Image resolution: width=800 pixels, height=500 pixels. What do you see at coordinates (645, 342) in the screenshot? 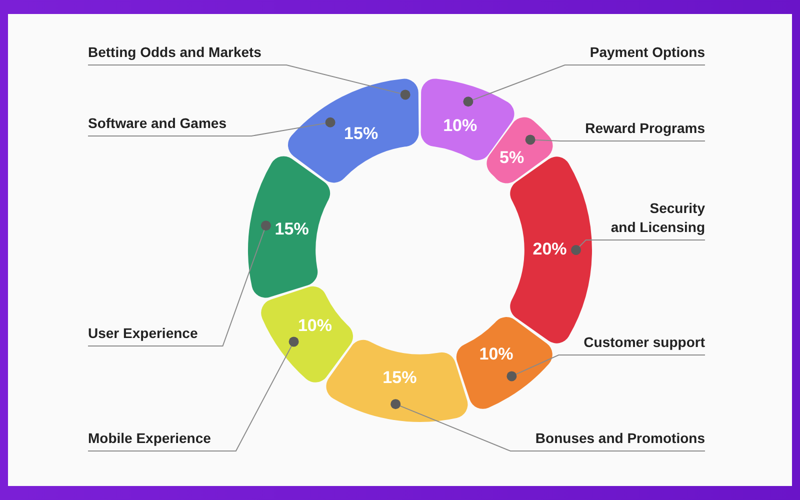
I see `slice-label: Customer support` at bounding box center [645, 342].